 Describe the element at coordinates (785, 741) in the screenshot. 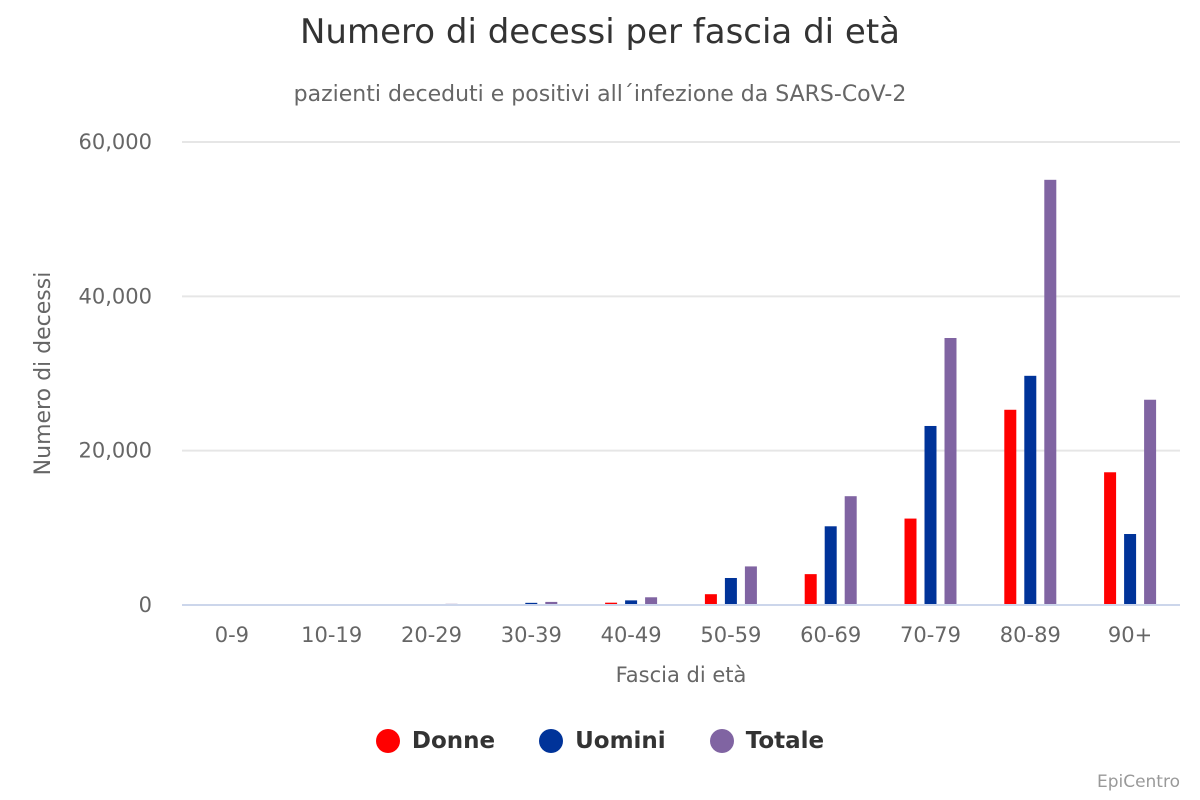

I see `legend-label-totale: Totale` at that location.